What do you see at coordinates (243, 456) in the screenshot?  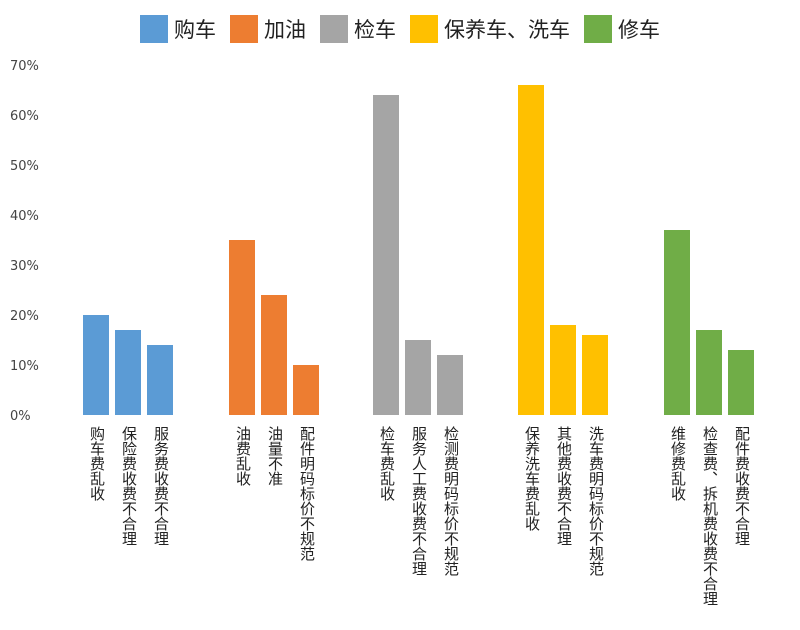 I see `category-label: 油费乱收` at bounding box center [243, 456].